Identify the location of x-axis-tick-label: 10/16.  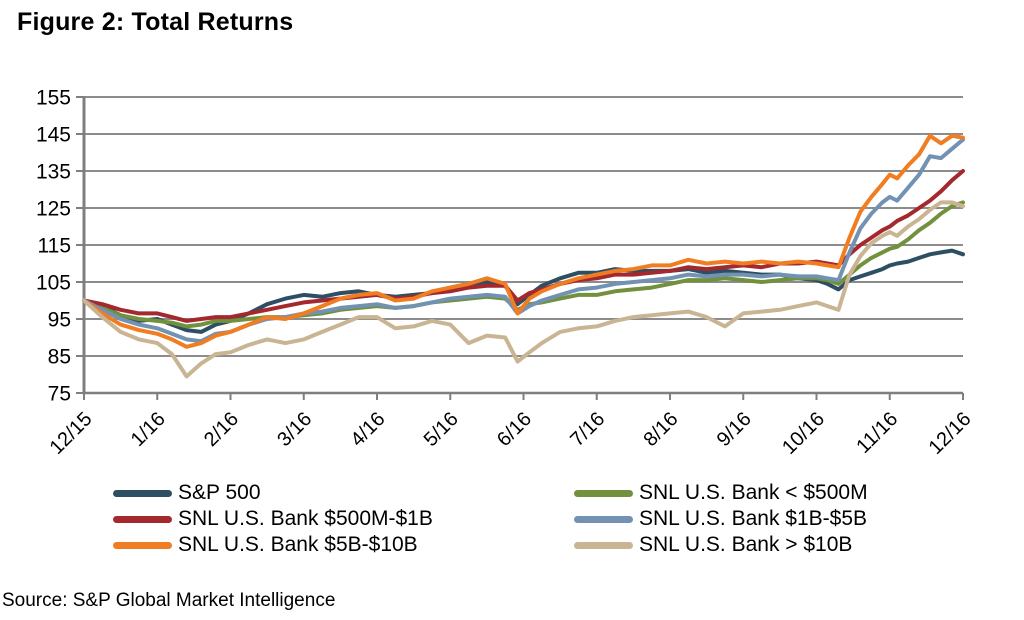
(803, 433).